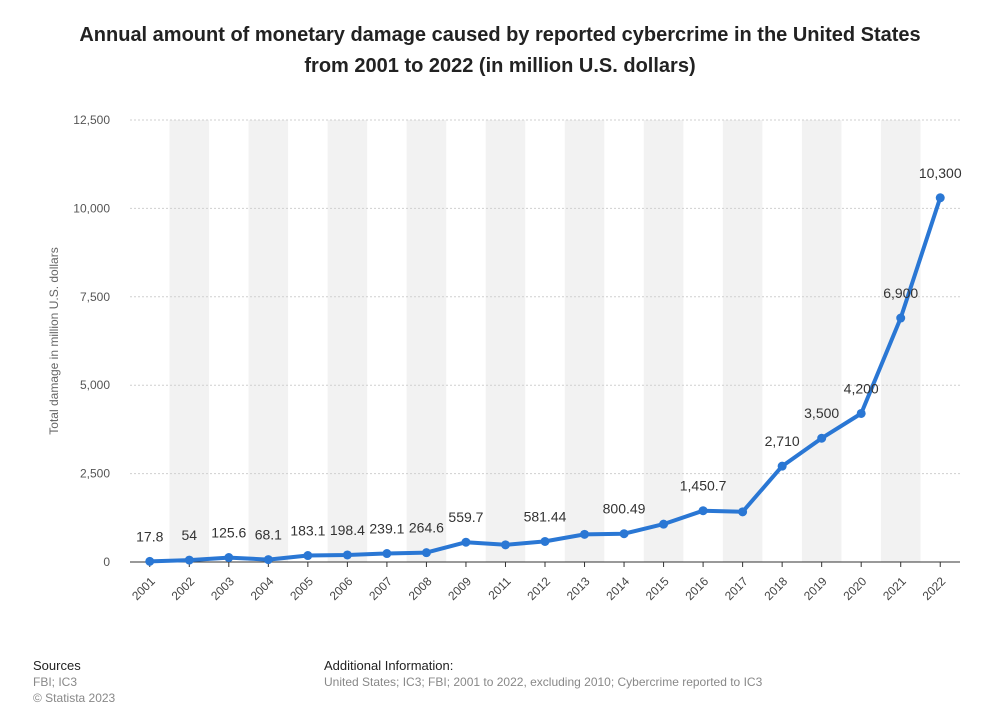 The width and height of the screenshot is (1000, 716). What do you see at coordinates (386, 529) in the screenshot?
I see `data-label: 239.1` at bounding box center [386, 529].